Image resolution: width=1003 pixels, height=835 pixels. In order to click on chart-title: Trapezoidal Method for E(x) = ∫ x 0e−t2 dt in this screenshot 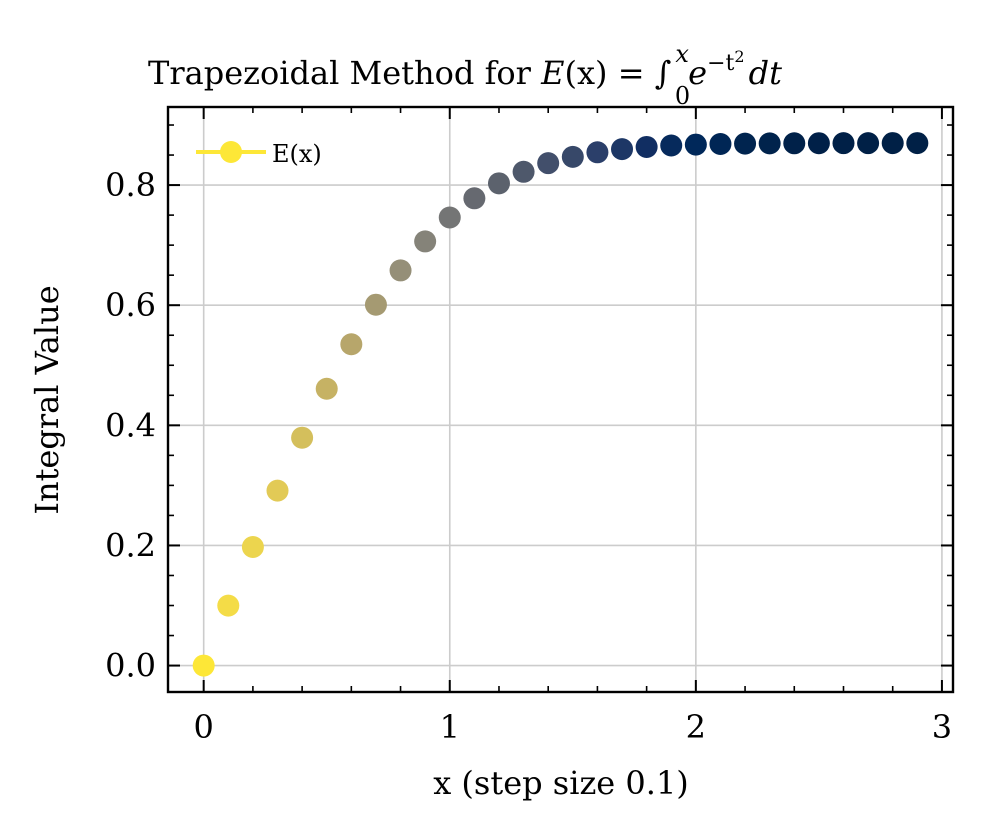, I will do `click(465, 75)`.